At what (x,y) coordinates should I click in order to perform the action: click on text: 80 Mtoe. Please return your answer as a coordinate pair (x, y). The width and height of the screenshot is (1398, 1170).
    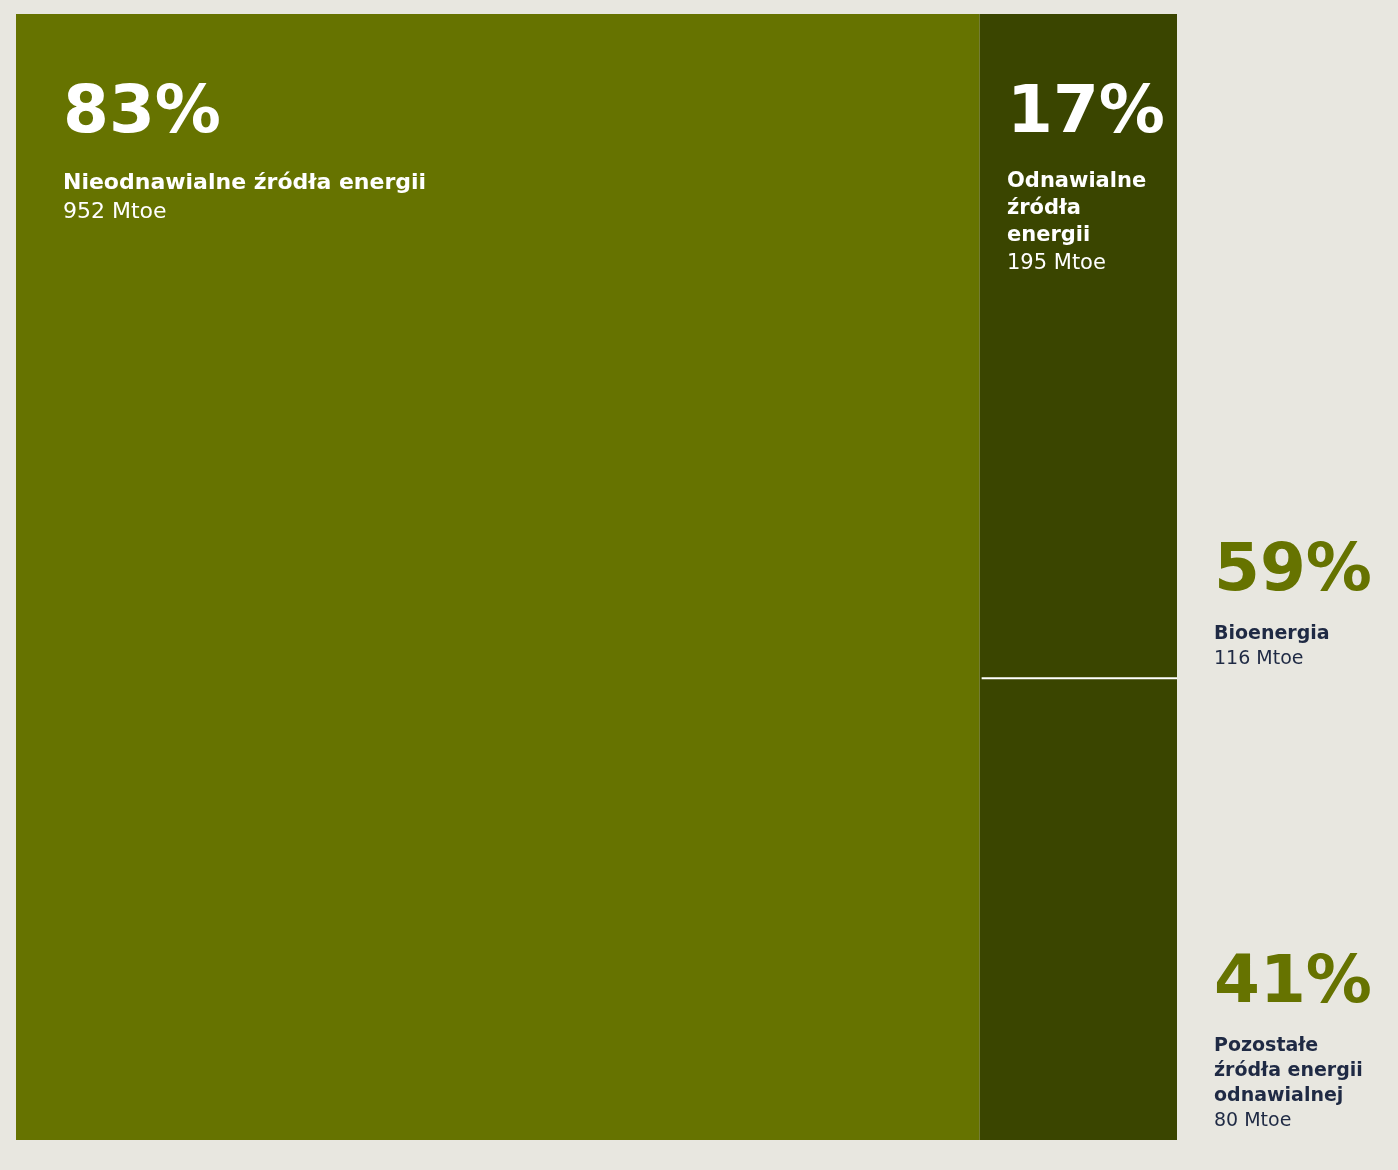
    Looking at the image, I should click on (1253, 1118).